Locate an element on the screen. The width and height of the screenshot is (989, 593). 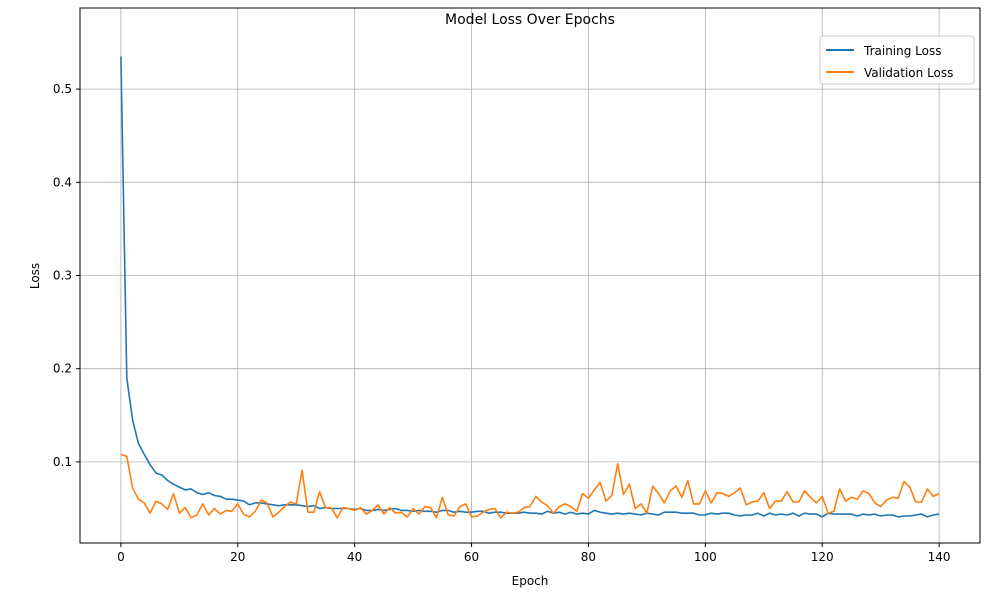
legend: Training Loss Validation Loss is located at coordinates (897, 60).